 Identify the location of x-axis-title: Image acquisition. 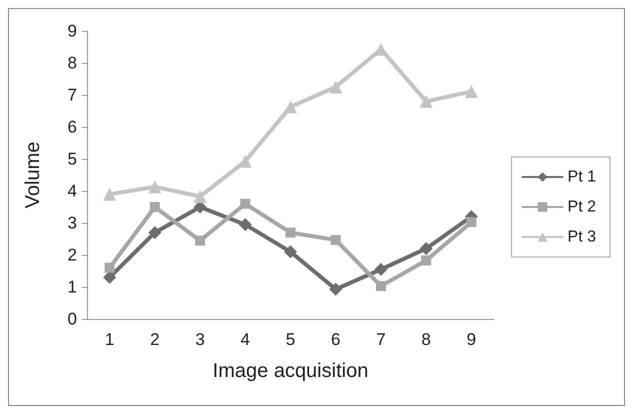
(290, 371).